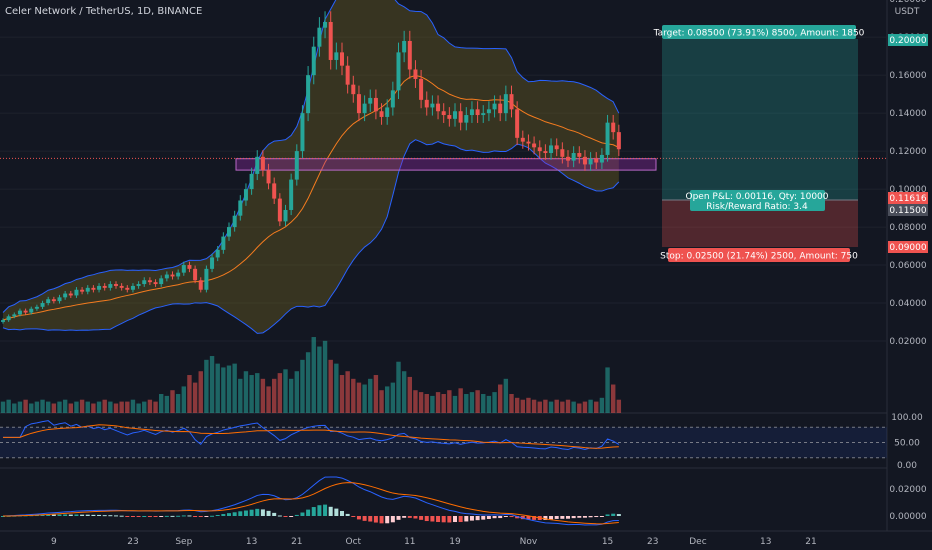  What do you see at coordinates (760, 119) in the screenshot?
I see `target-zone` at bounding box center [760, 119].